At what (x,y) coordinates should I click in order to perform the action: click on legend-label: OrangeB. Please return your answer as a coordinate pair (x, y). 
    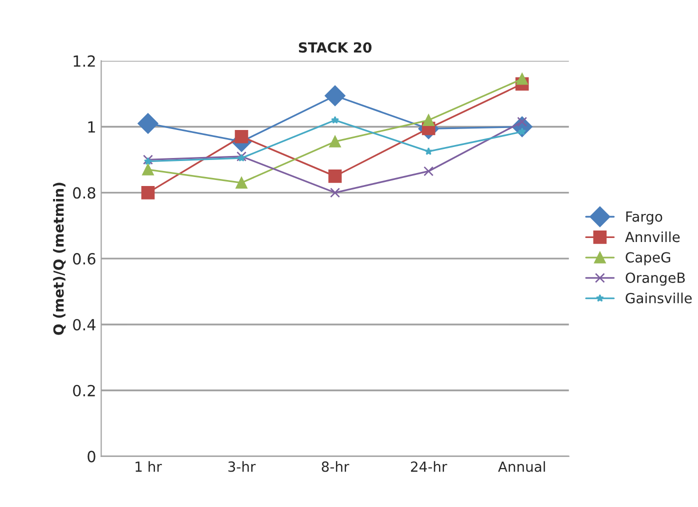
    Looking at the image, I should click on (655, 279).